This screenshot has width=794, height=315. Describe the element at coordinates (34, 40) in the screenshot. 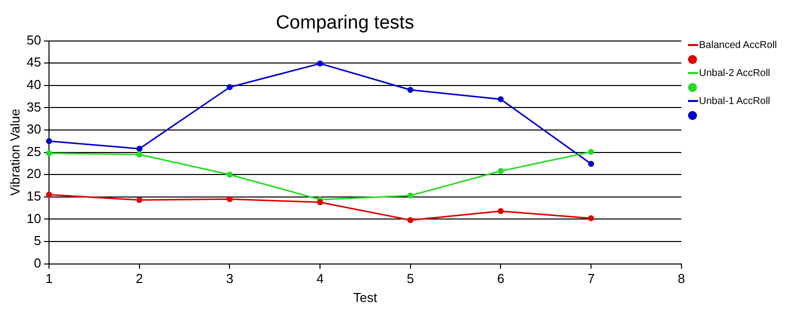

I see `y-tick-label: 50` at that location.